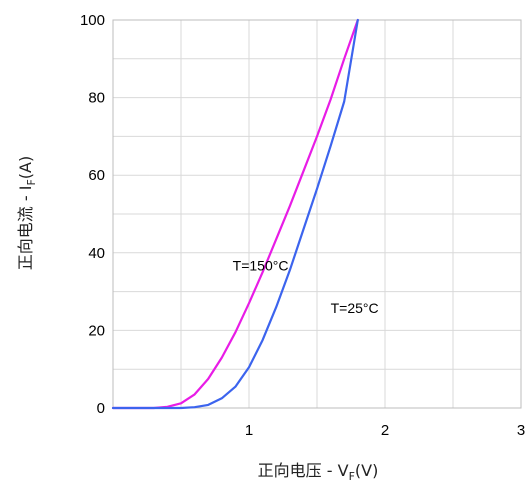 The image size is (531, 485). Describe the element at coordinates (355, 308) in the screenshot. I see `annotation-t25: T=25°C` at that location.